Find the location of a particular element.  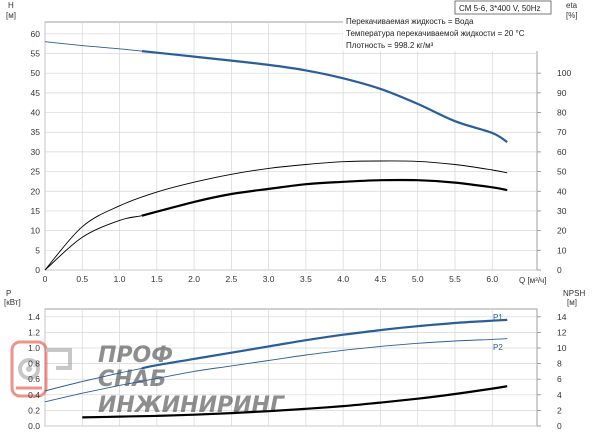

x-tick-label: 3.5 is located at coordinates (306, 279).